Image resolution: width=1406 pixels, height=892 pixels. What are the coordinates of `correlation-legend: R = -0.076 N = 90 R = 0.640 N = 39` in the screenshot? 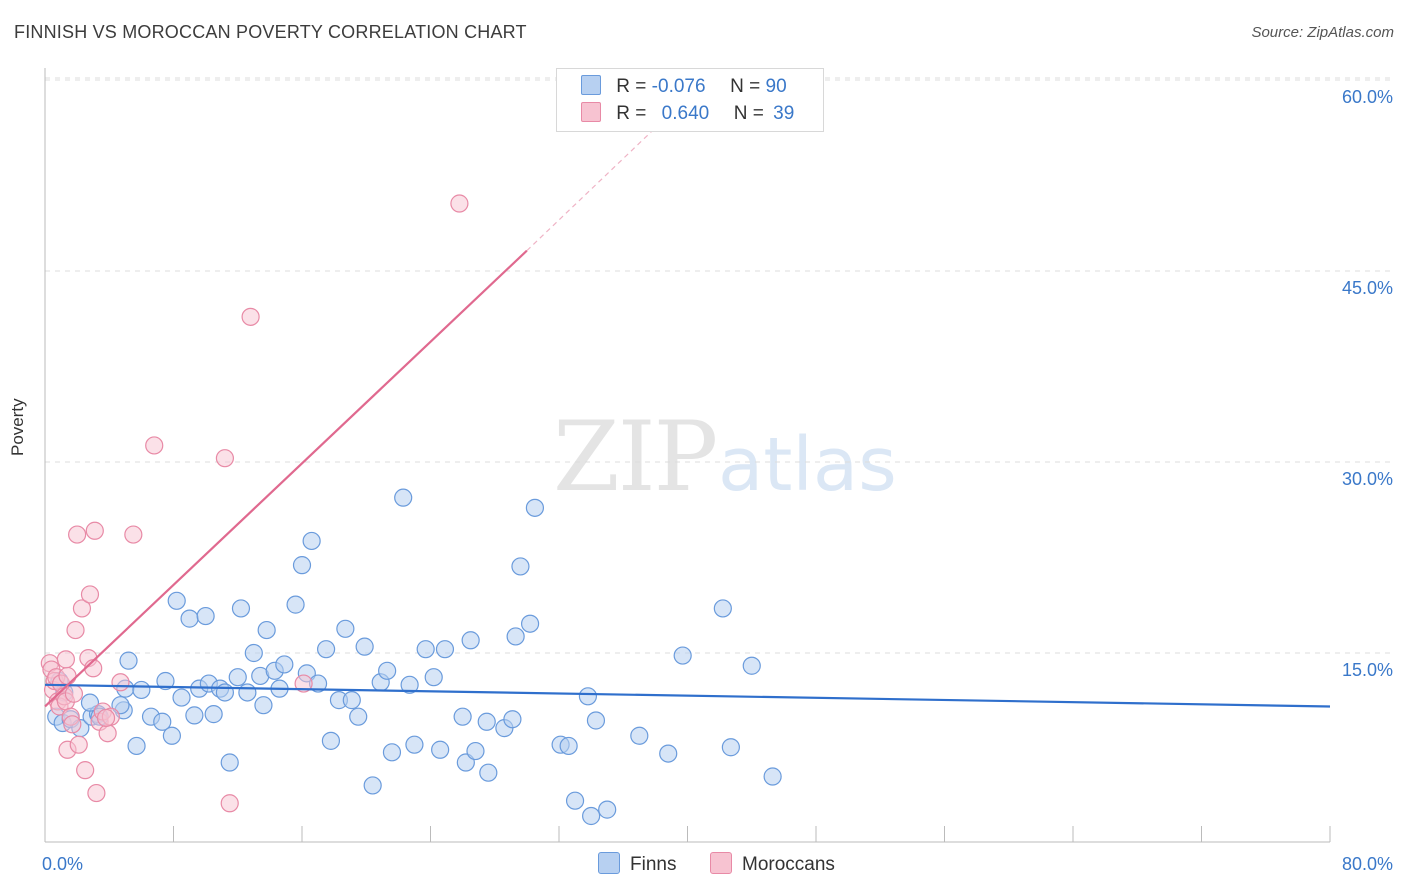 It's located at (690, 100).